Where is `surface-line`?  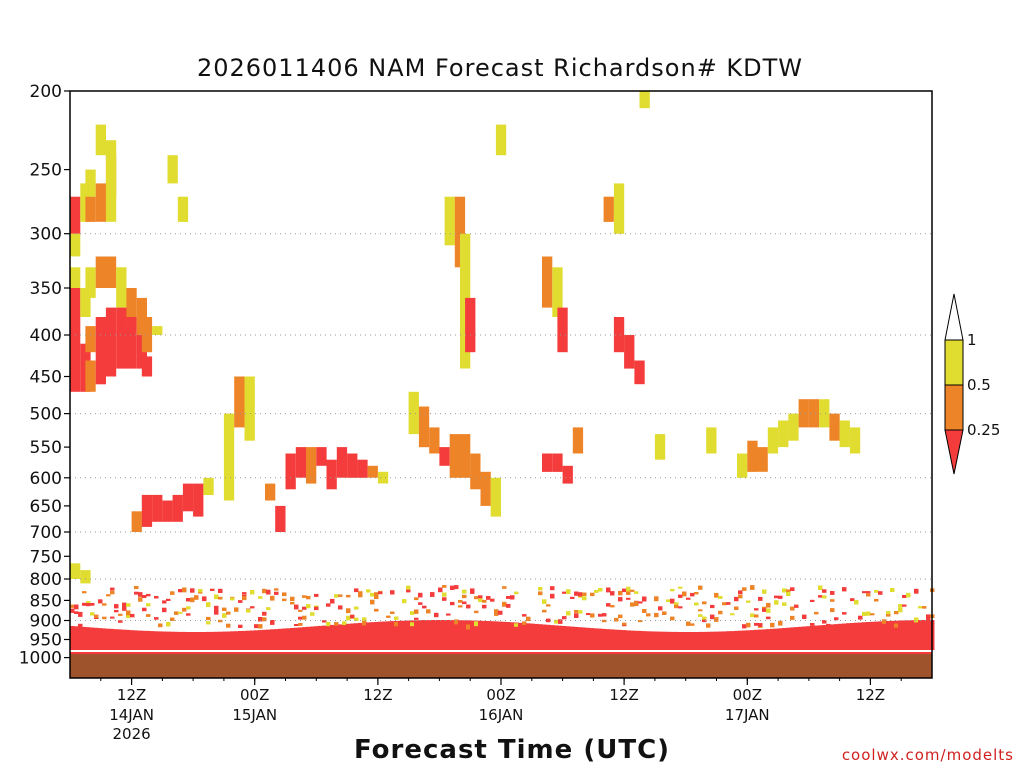
surface-line is located at coordinates (501, 651).